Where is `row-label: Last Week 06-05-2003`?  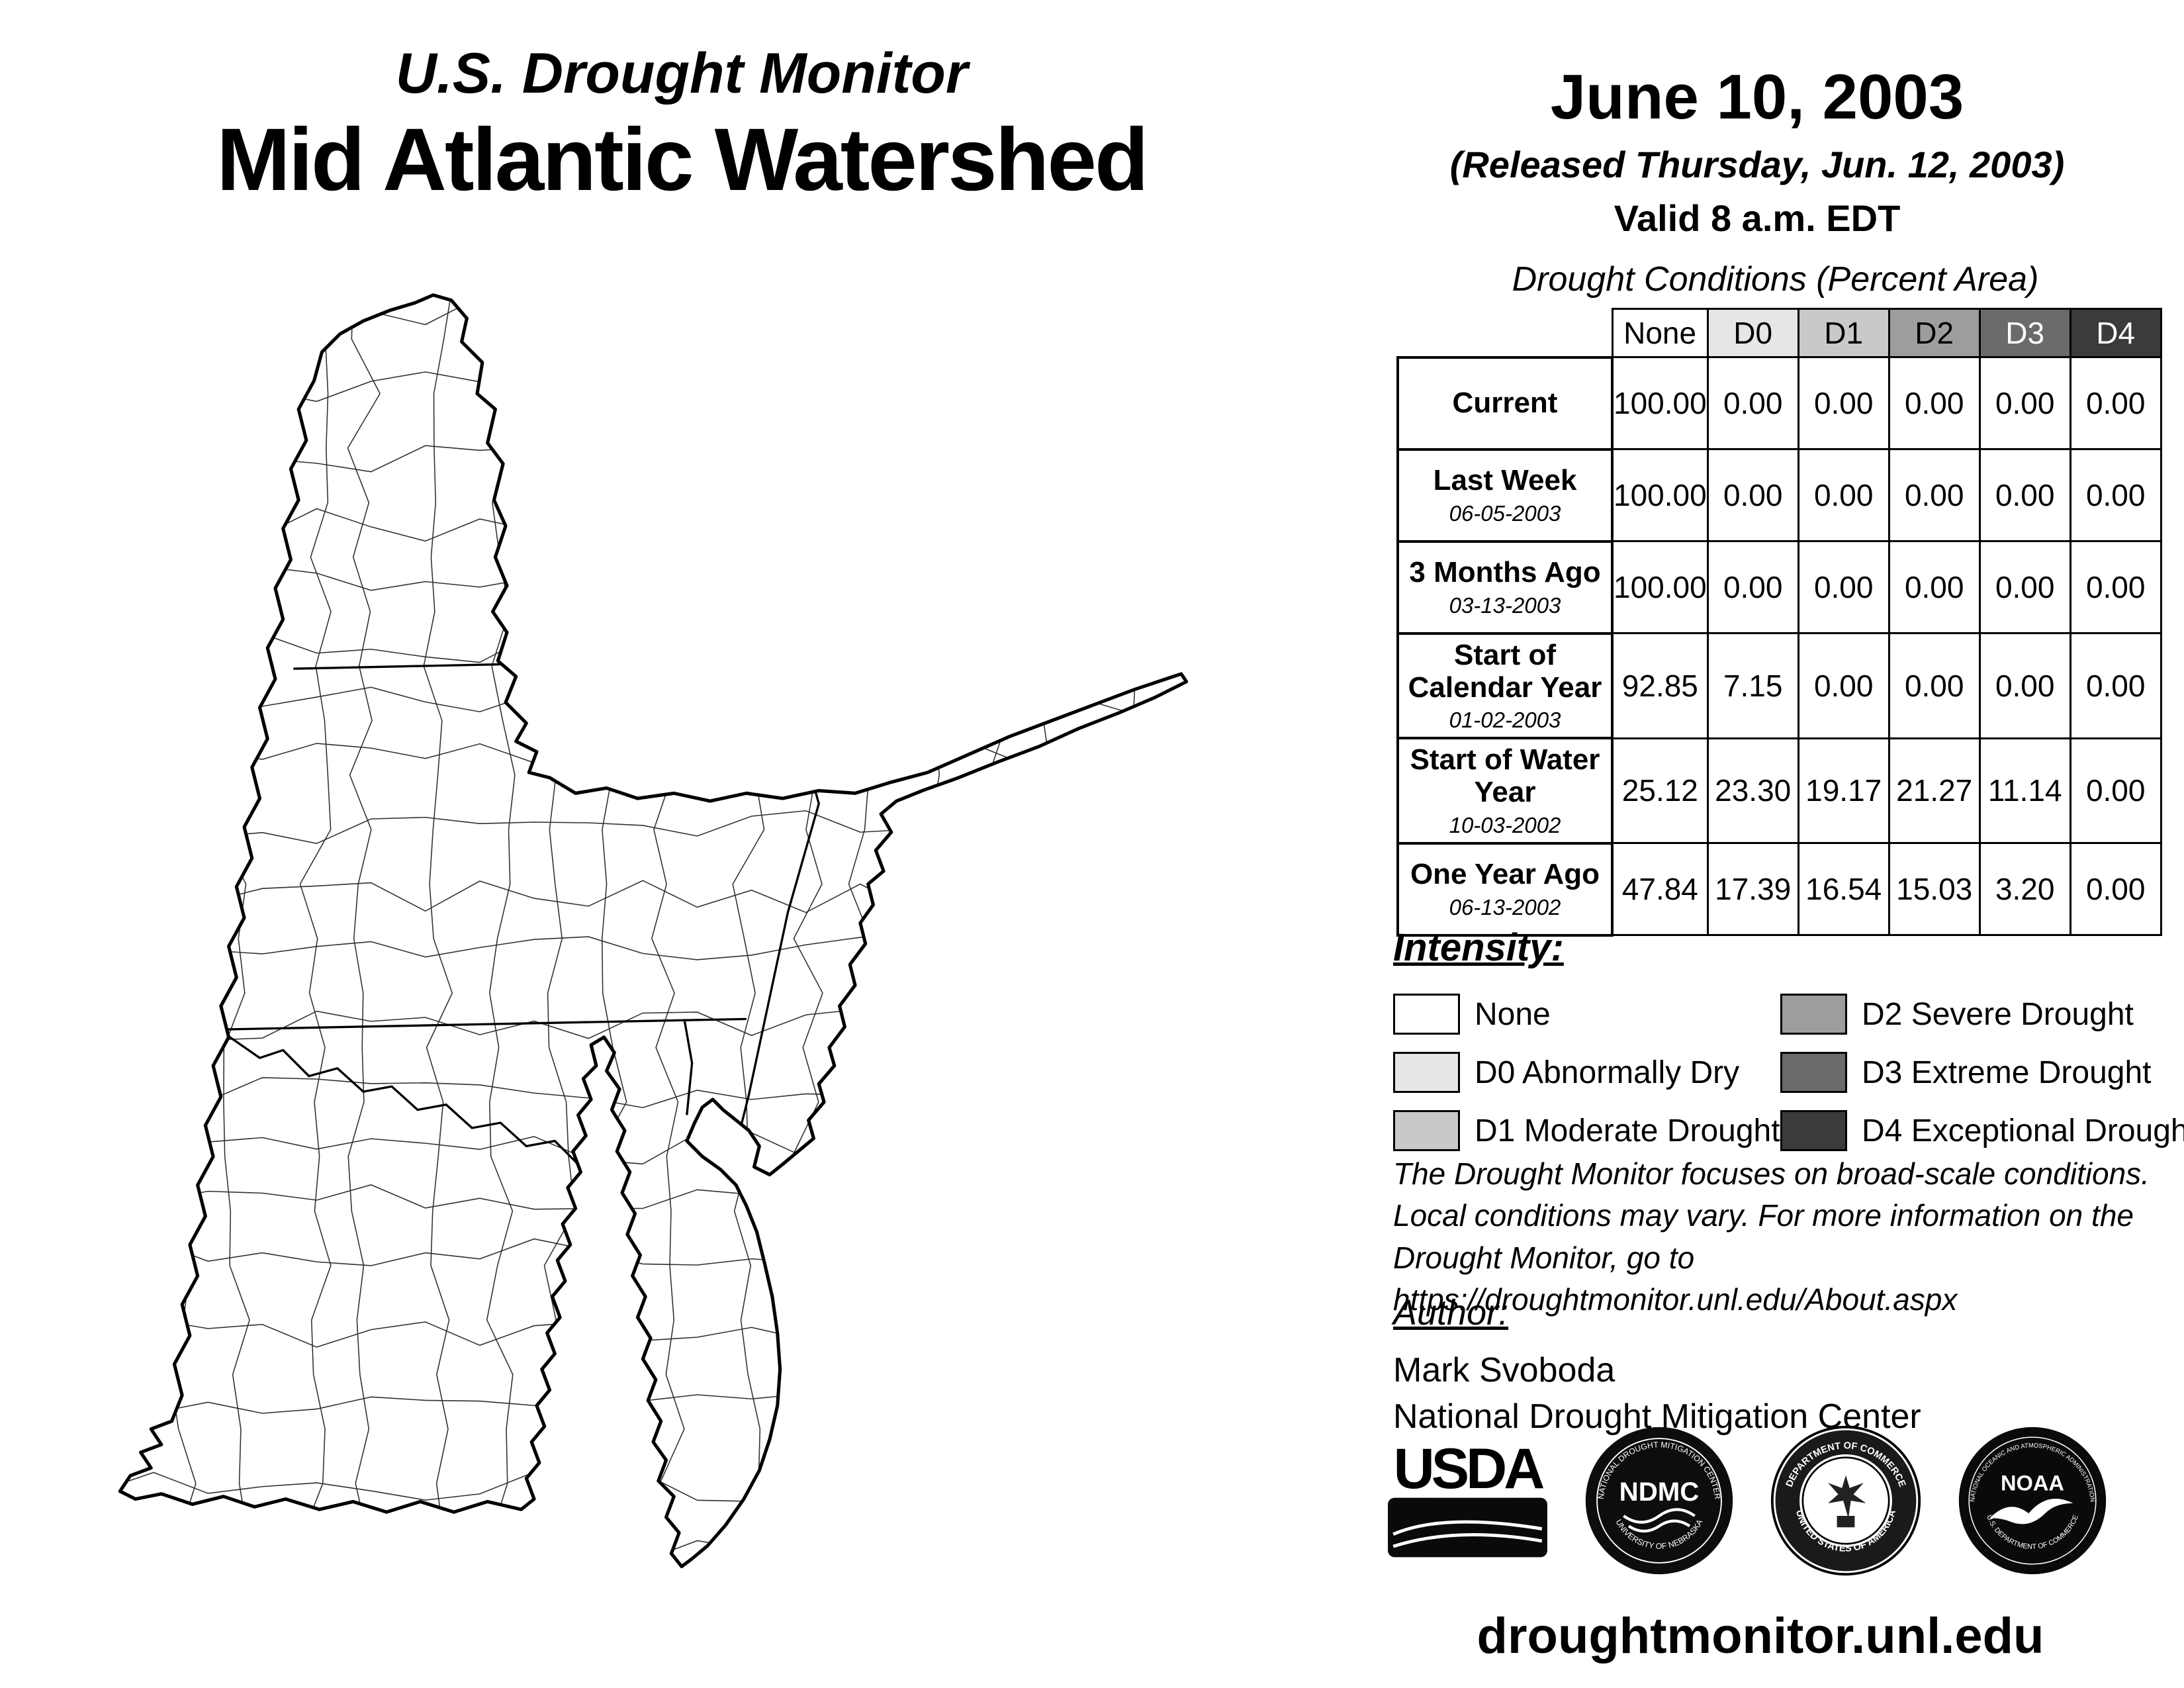 row-label: Last Week 06-05-2003 is located at coordinates (1505, 495).